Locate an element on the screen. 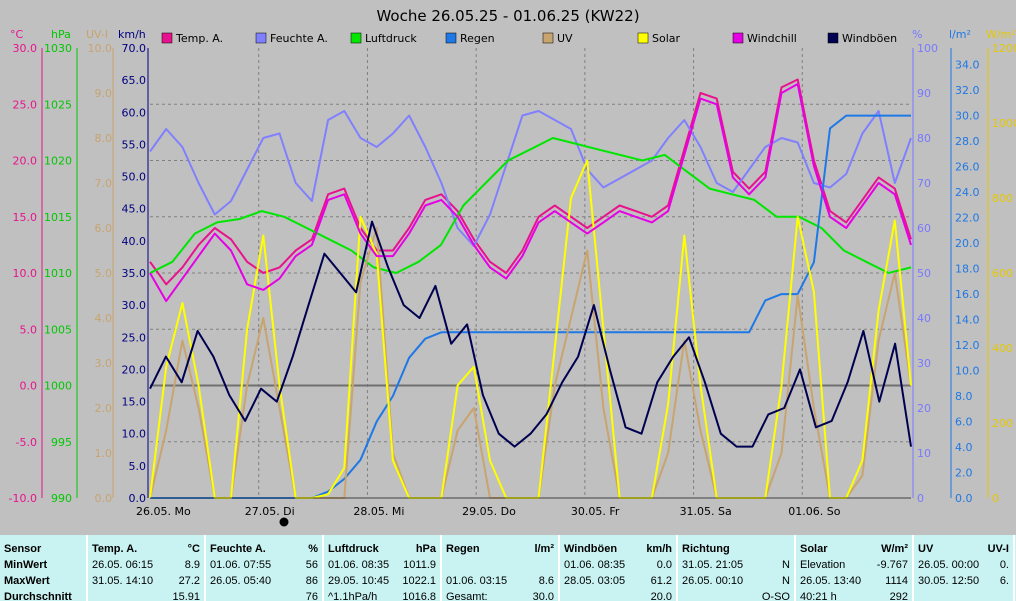  tick-label: 9.0 is located at coordinates (104, 93).